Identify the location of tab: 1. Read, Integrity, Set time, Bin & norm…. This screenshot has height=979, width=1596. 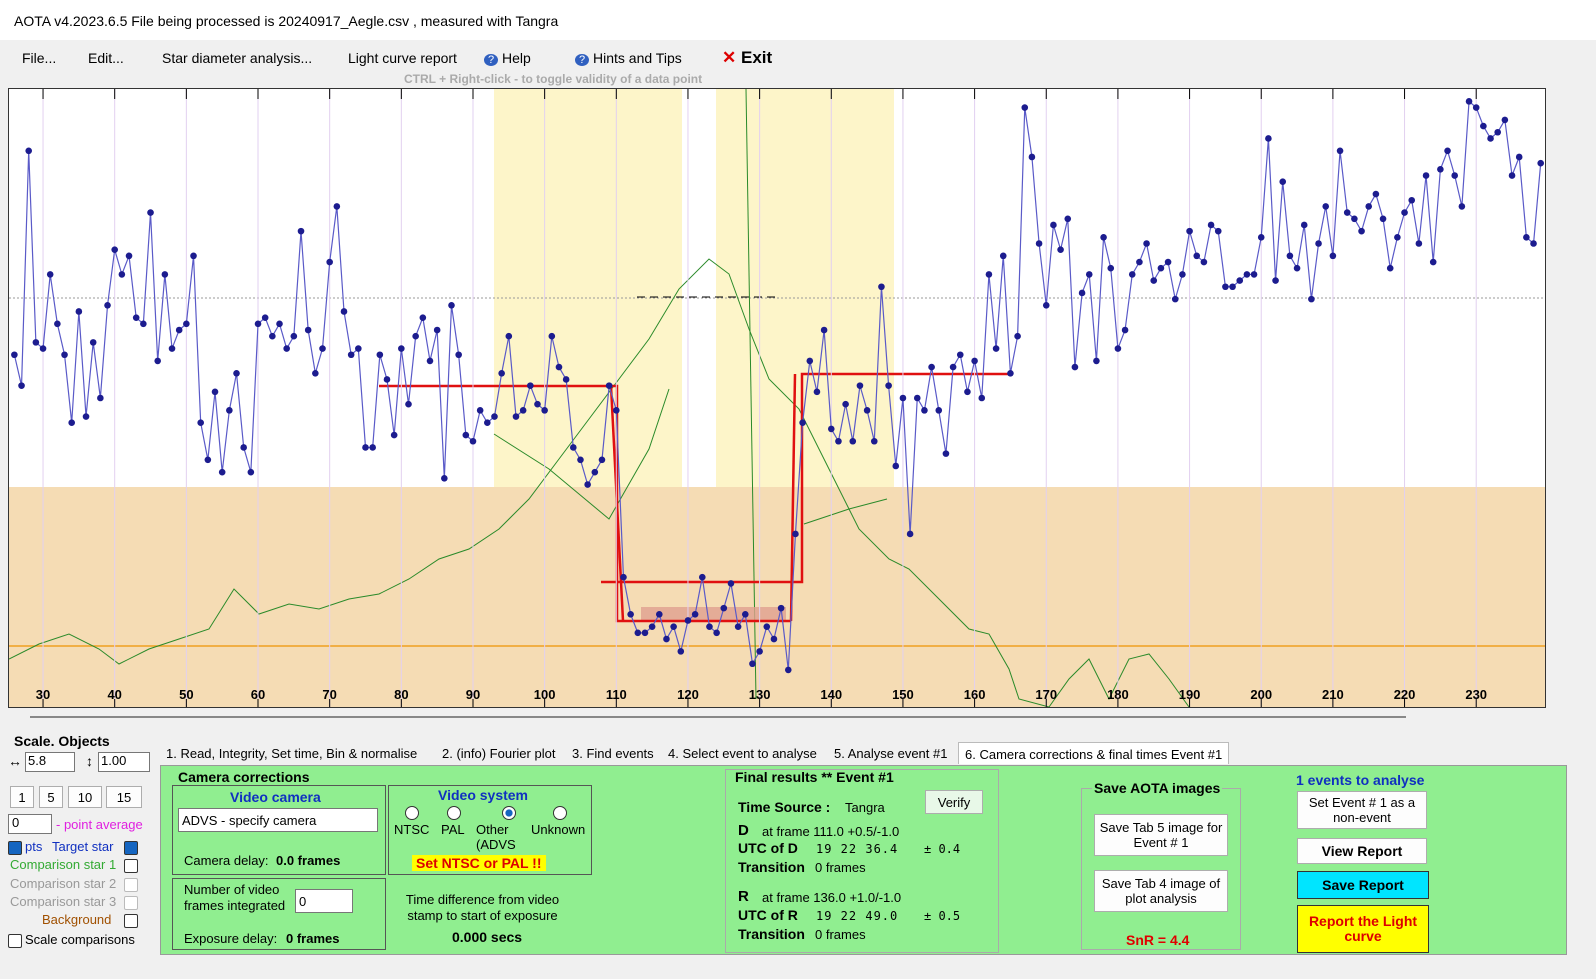
(292, 753).